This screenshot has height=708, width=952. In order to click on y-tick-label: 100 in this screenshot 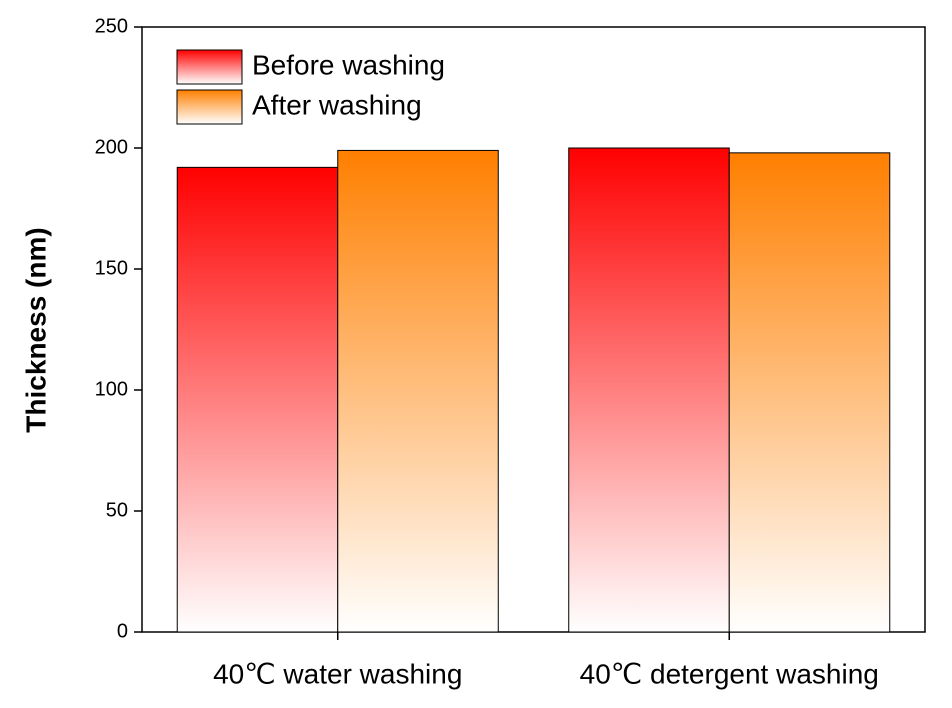, I will do `click(111, 389)`.